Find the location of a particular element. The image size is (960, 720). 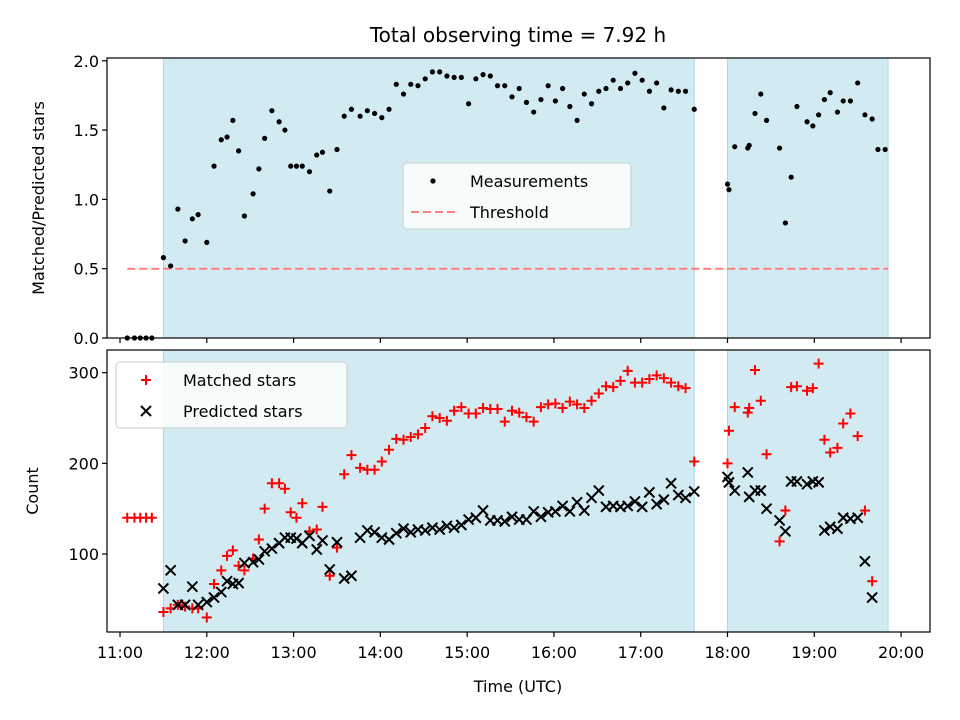

x-tick-label: 12:00 is located at coordinates (207, 652).